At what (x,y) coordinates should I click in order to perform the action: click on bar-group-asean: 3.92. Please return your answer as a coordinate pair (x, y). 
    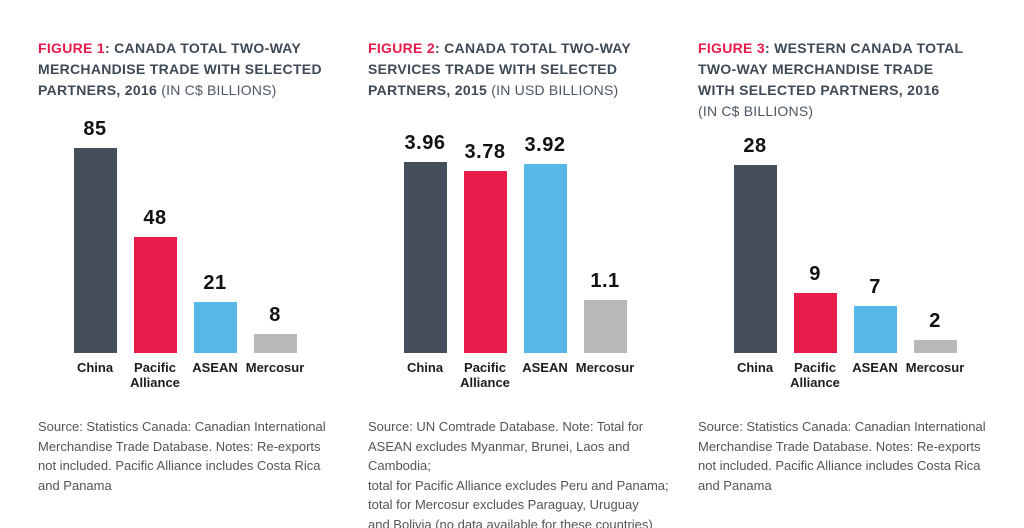
    Looking at the image, I should click on (545, 243).